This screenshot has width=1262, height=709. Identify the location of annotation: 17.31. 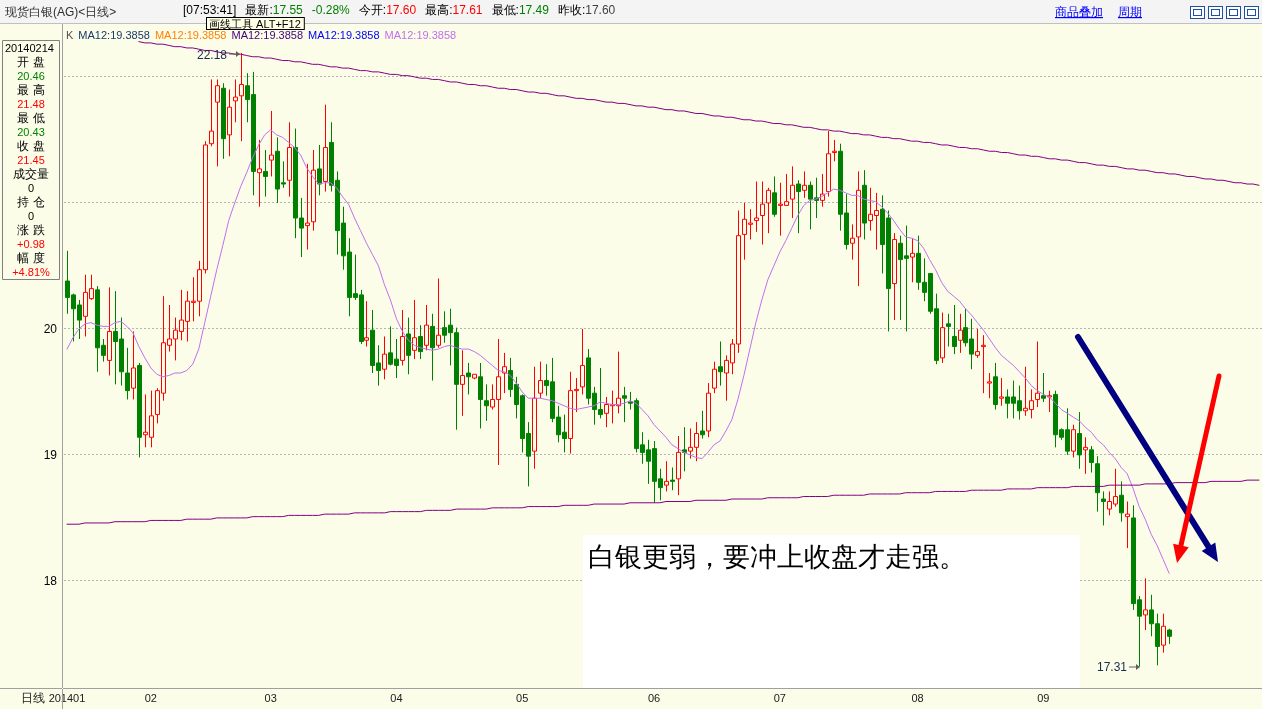
(1112, 667).